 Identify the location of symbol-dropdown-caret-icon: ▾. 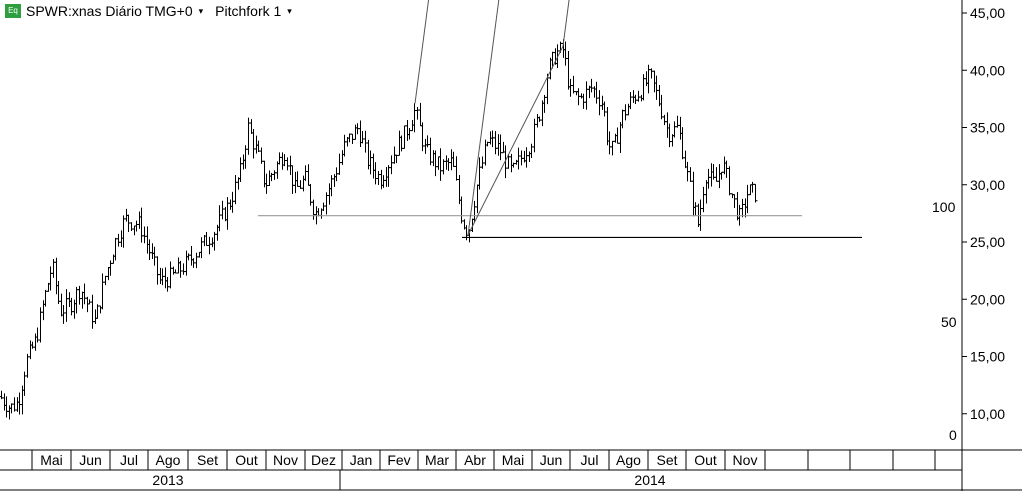
(201, 10).